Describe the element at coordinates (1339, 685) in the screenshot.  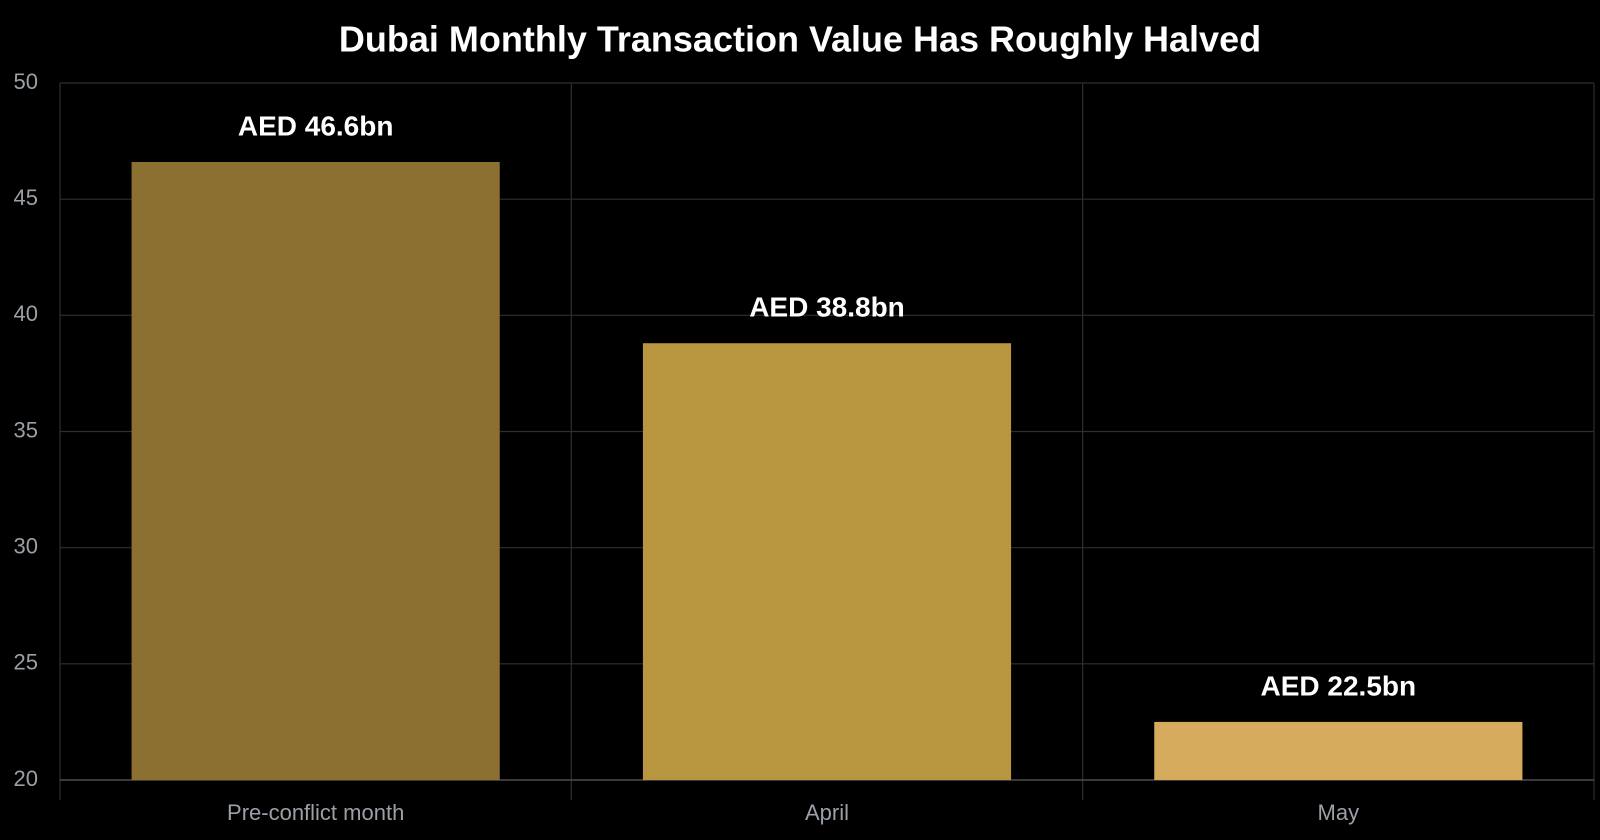
I see `data-label: AED 22.5bn` at that location.